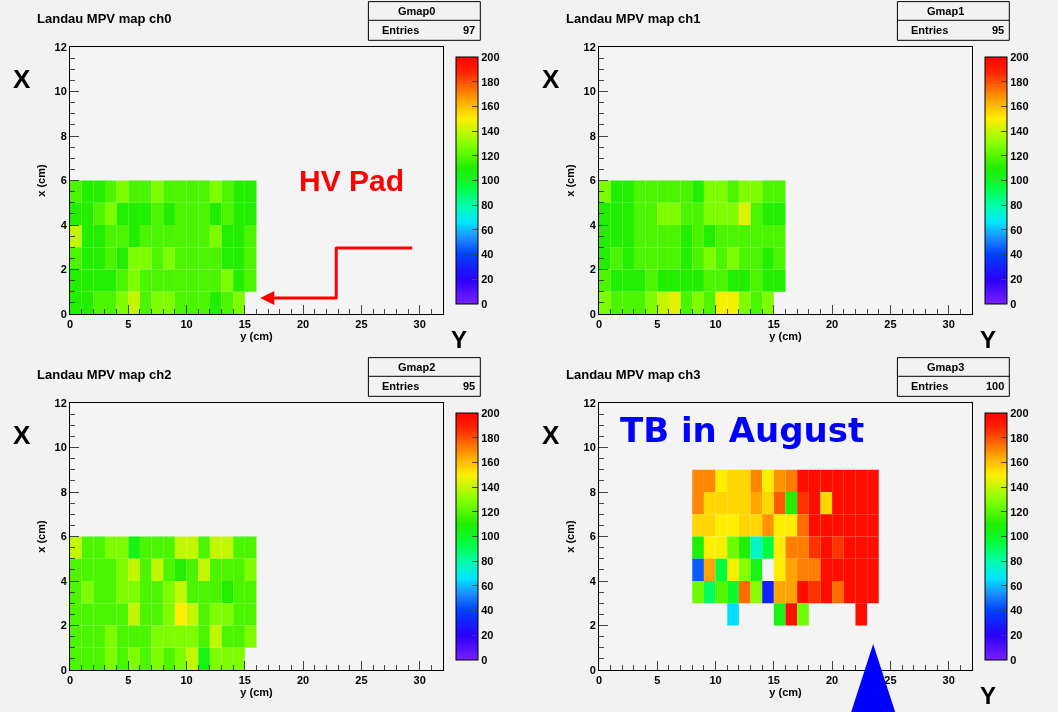 This screenshot has height=712, width=1058. Describe the element at coordinates (633, 374) in the screenshot. I see `chart-title: Landau MPV map ch3` at that location.